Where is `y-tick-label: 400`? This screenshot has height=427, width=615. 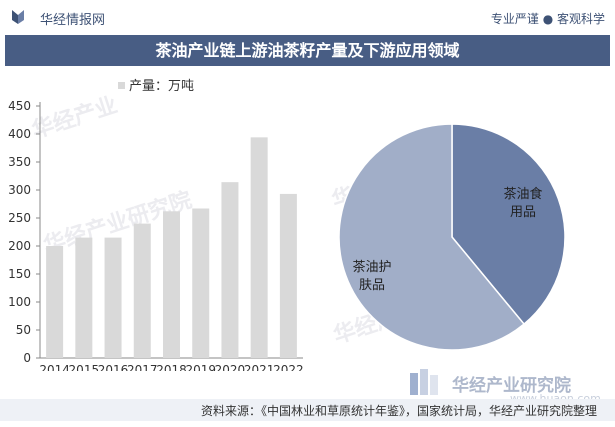
y-tick-label: 400 is located at coordinates (19, 134).